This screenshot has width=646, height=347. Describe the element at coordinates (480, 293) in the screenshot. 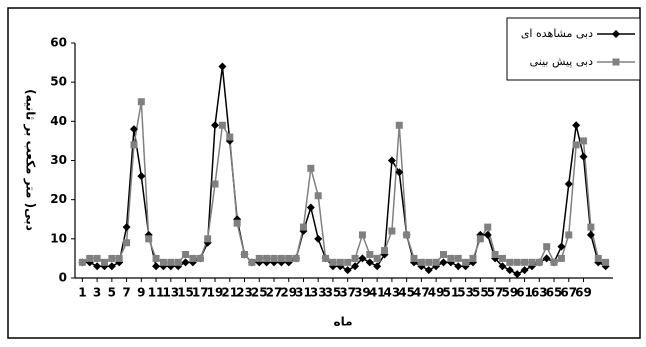

I see `x-tick-label: 55` at that location.